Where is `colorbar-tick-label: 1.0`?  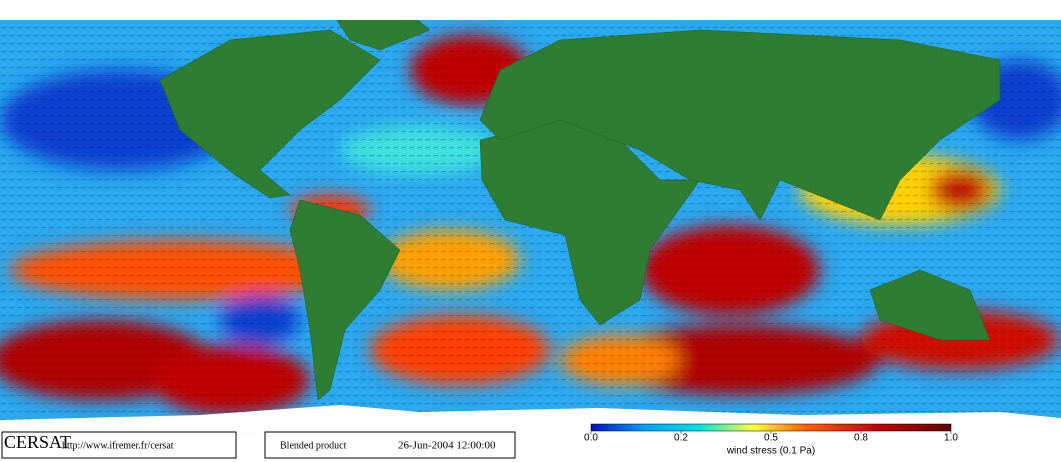 colorbar-tick-label: 1.0 is located at coordinates (951, 438).